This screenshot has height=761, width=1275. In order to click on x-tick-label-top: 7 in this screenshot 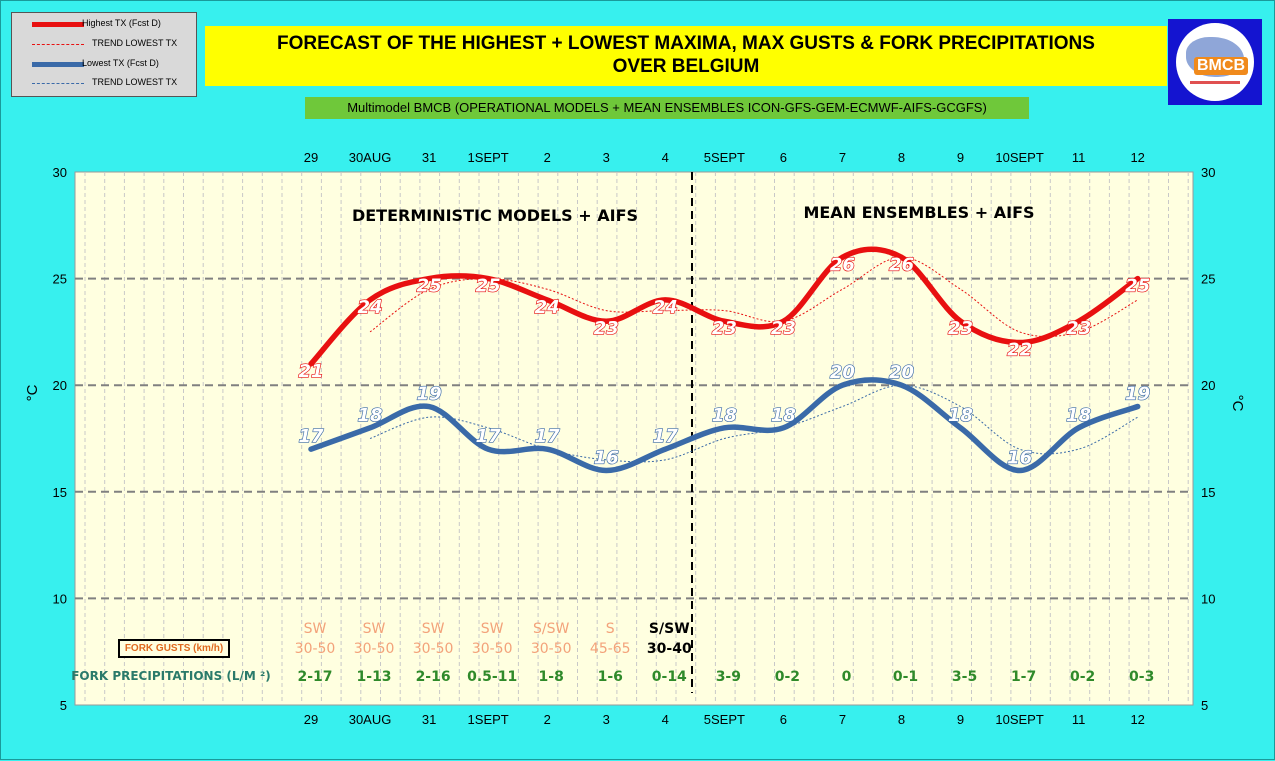, I will do `click(842, 157)`.